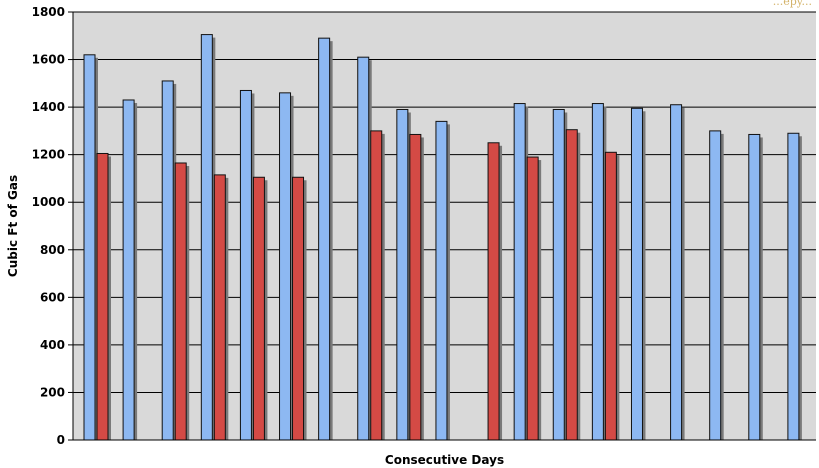  Describe the element at coordinates (48, 107) in the screenshot. I see `y-tick-label: 1400` at that location.